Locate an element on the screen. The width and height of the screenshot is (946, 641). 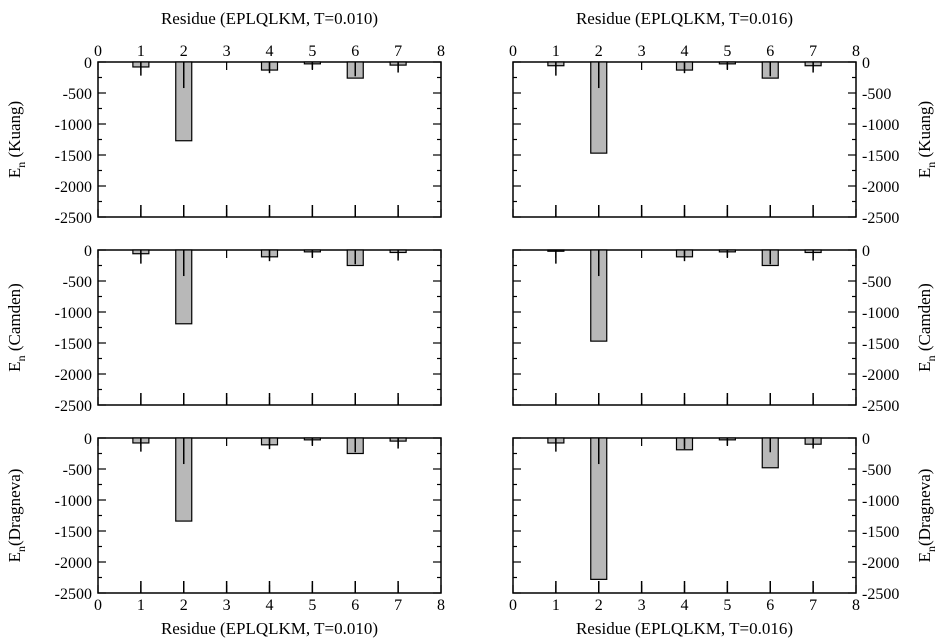
panel-1-ytick-label: -2500 is located at coordinates (73, 218).